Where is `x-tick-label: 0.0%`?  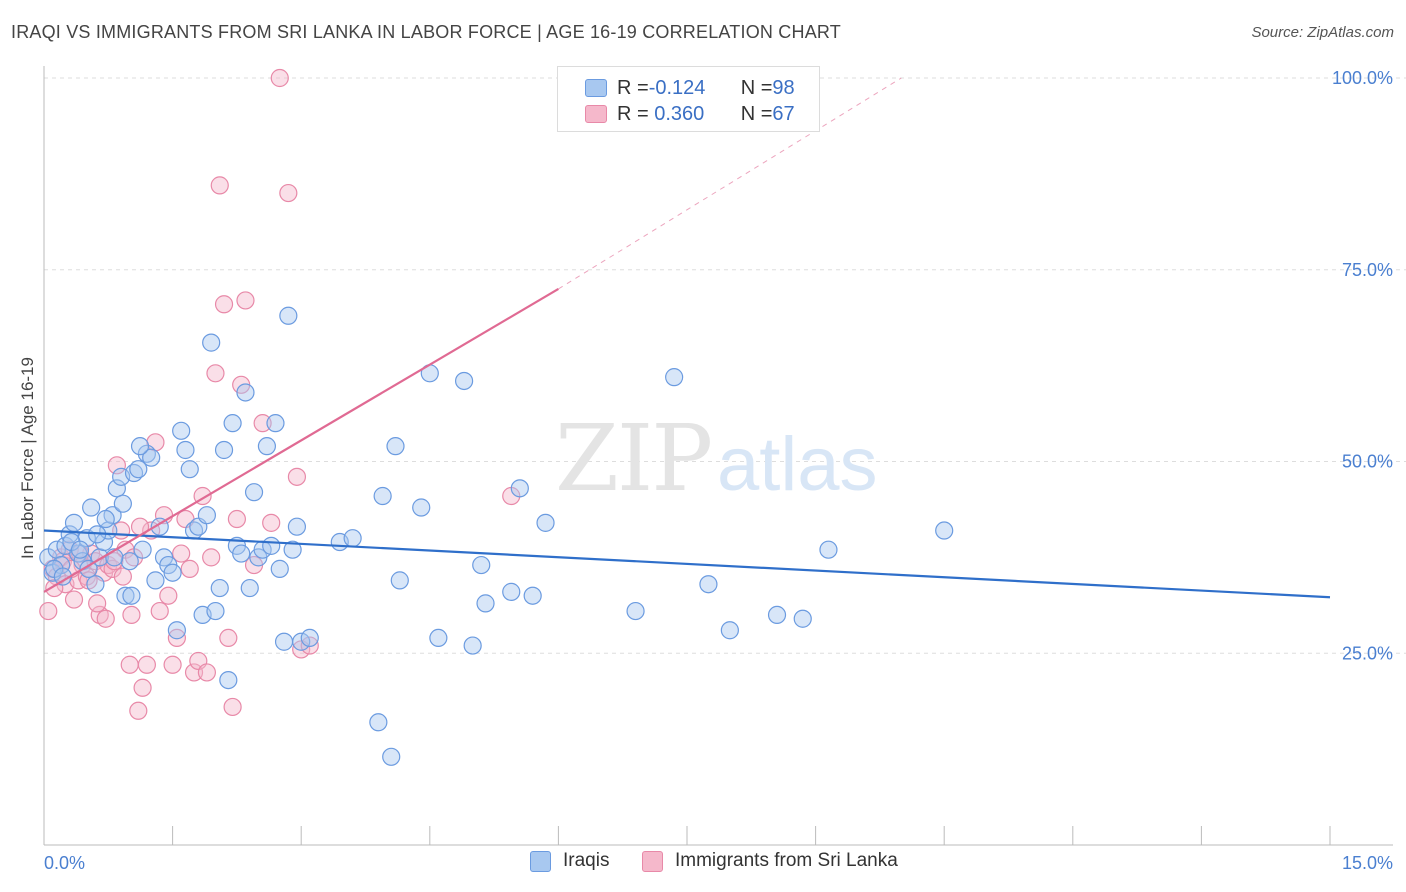 x-tick-label: 0.0% is located at coordinates (64, 863).